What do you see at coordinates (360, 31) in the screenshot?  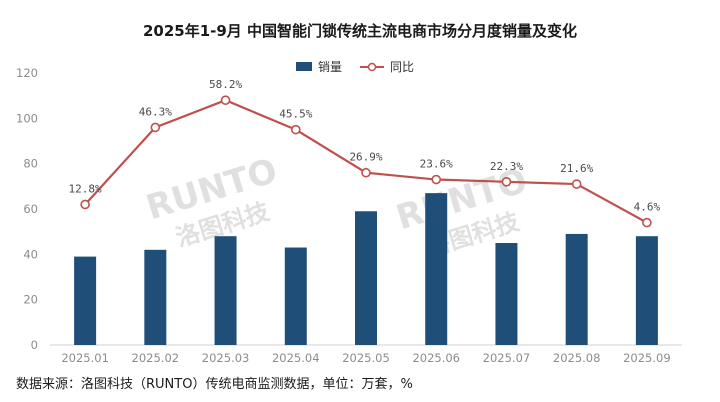 I see `chart-title: 2025年1-9月 中国智能门锁传统主流电商市场分月度销量及变化` at bounding box center [360, 31].